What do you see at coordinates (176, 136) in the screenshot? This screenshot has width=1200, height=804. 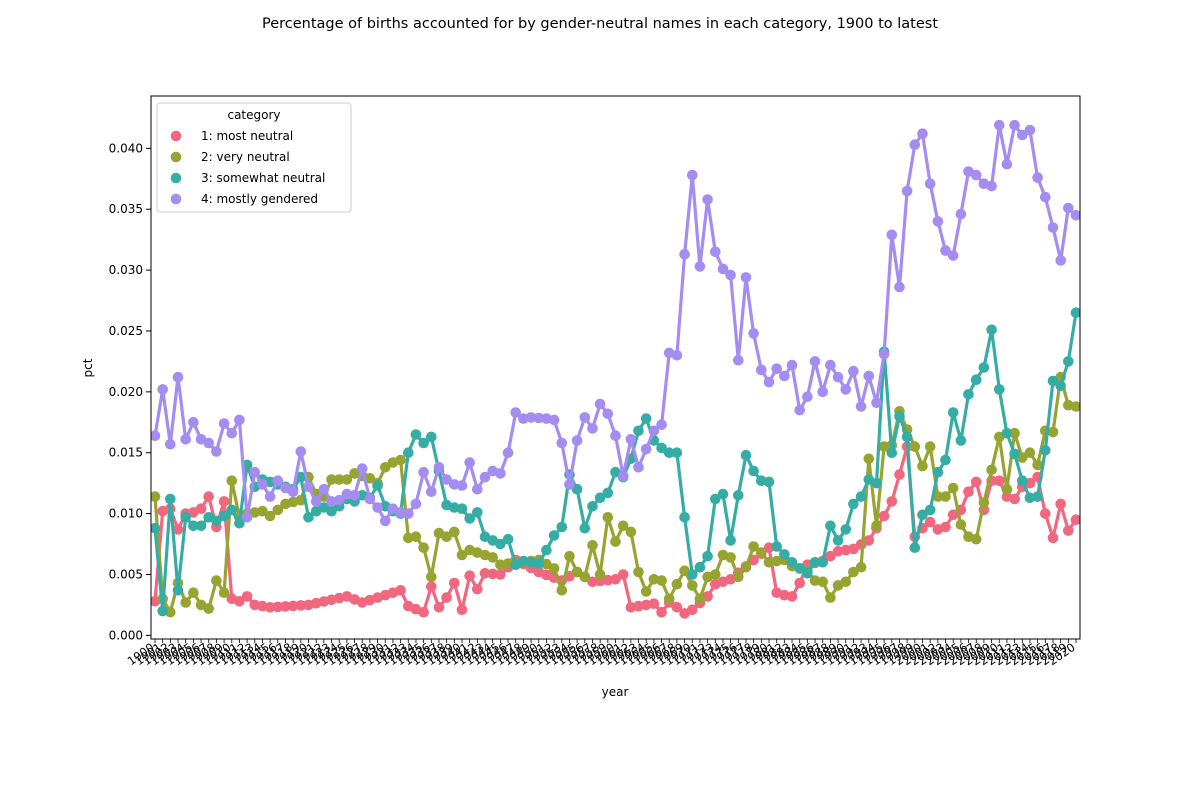 I see `legend-marker` at bounding box center [176, 136].